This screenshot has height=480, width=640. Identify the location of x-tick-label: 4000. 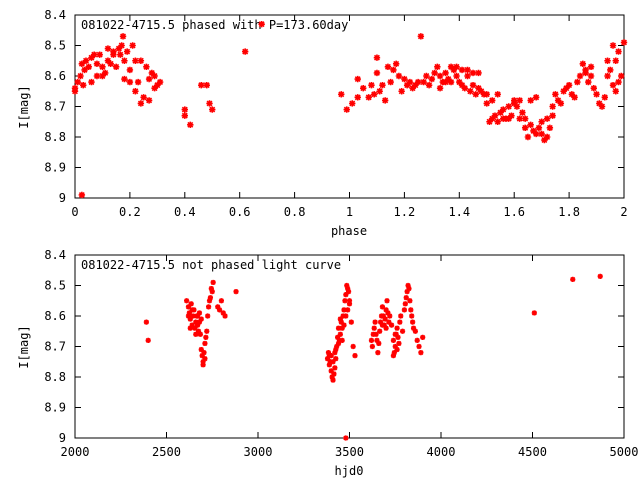
(441, 452).